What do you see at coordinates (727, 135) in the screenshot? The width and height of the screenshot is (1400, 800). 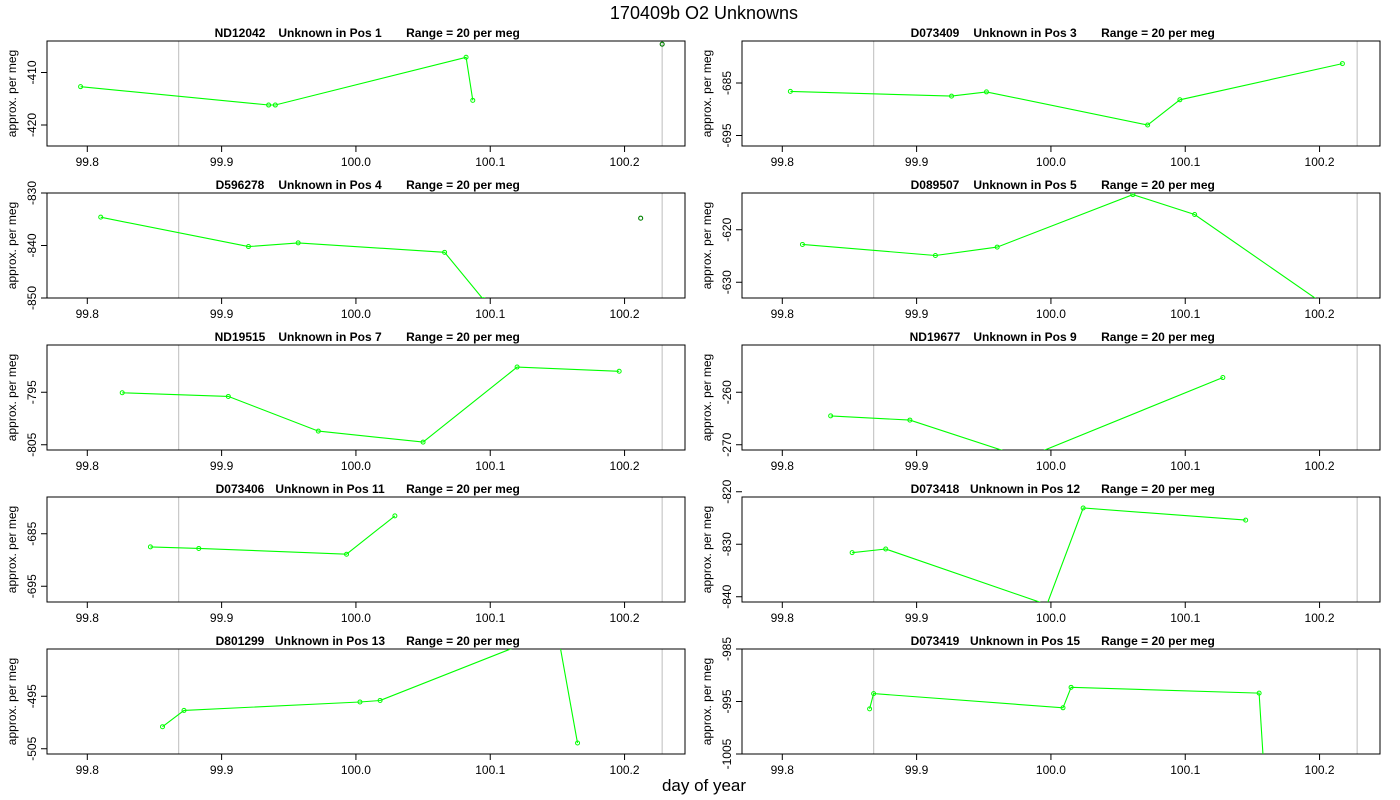 I see `y-tick-label: -695` at bounding box center [727, 135].